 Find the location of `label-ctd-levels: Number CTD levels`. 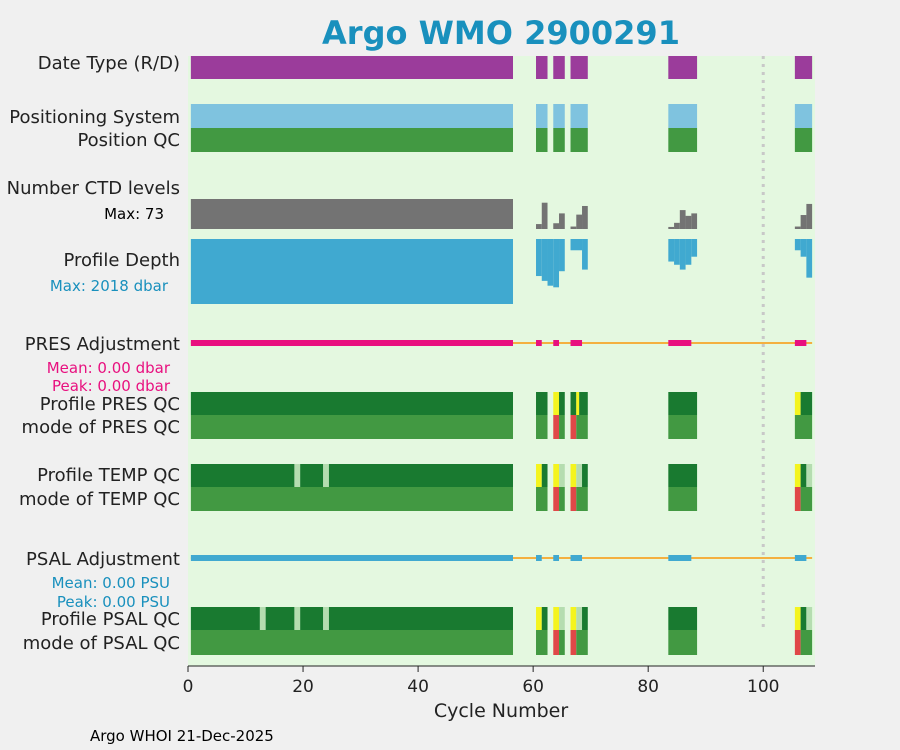

label-ctd-levels: Number CTD levels is located at coordinates (93, 188).